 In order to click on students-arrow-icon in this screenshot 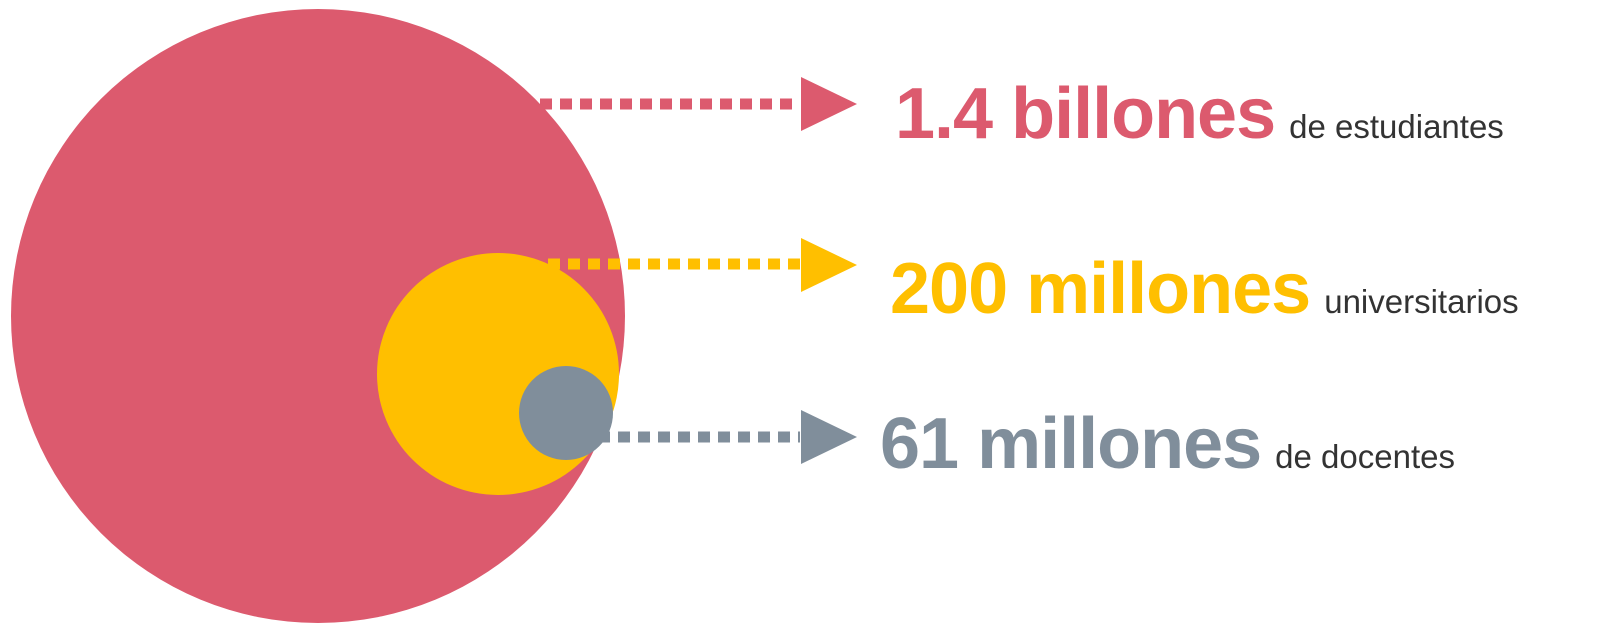, I will do `click(829, 104)`.